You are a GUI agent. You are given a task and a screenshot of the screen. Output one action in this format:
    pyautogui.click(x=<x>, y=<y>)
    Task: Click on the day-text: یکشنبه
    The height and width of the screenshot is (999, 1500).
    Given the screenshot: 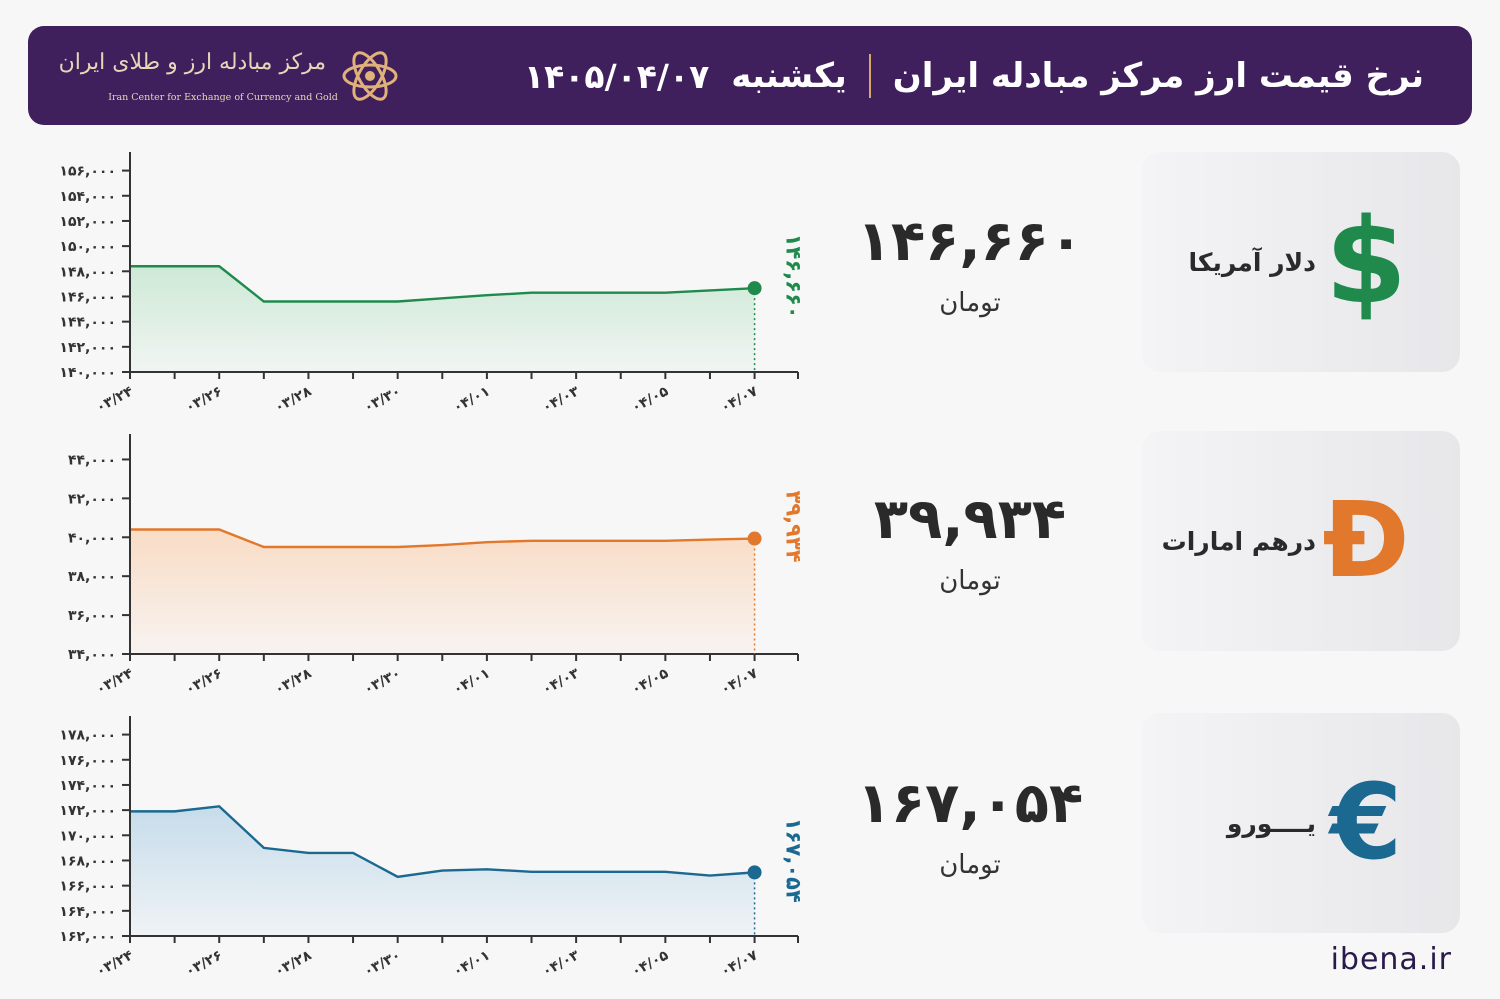 What is the action you would take?
    pyautogui.click(x=789, y=76)
    